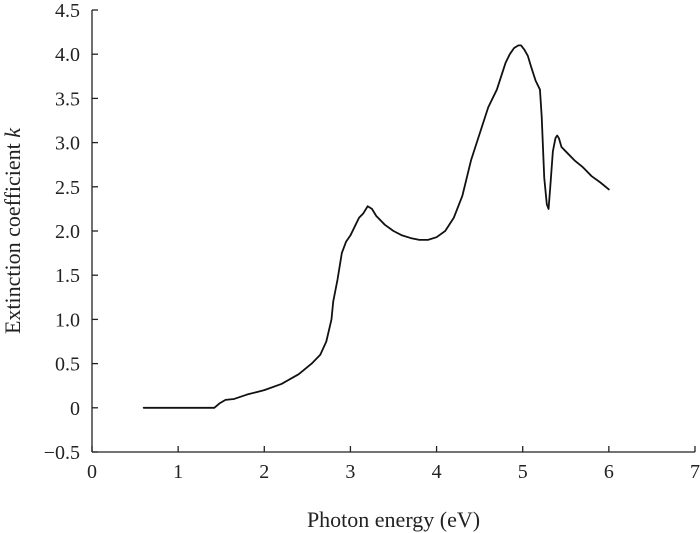 The width and height of the screenshot is (700, 533). Describe the element at coordinates (67, 11) in the screenshot. I see `y-tick-label: 4.5` at that location.